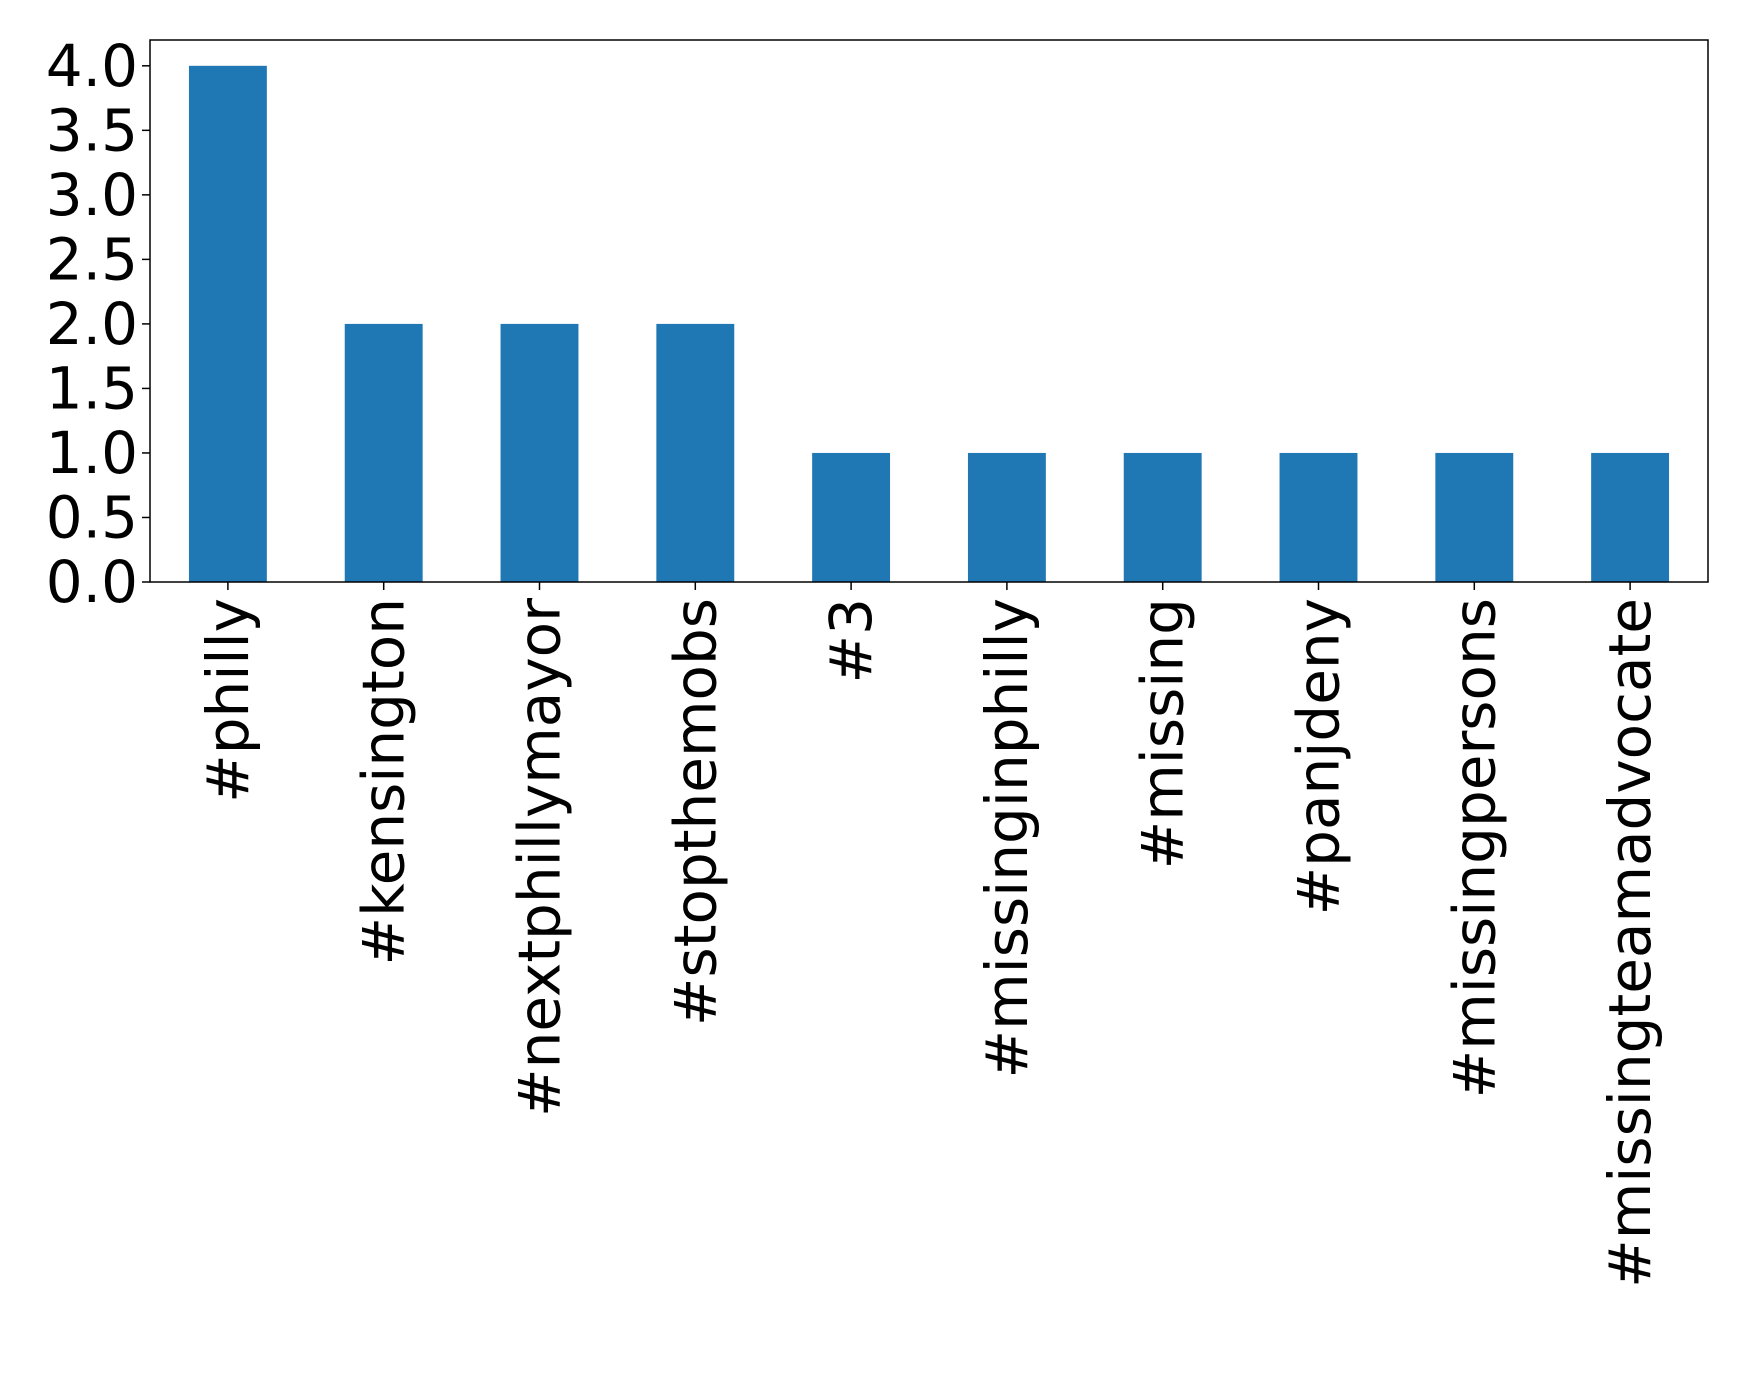 This screenshot has height=1375, width=1739. What do you see at coordinates (1630, 517) in the screenshot?
I see `bar-missingteamadvocate` at bounding box center [1630, 517].